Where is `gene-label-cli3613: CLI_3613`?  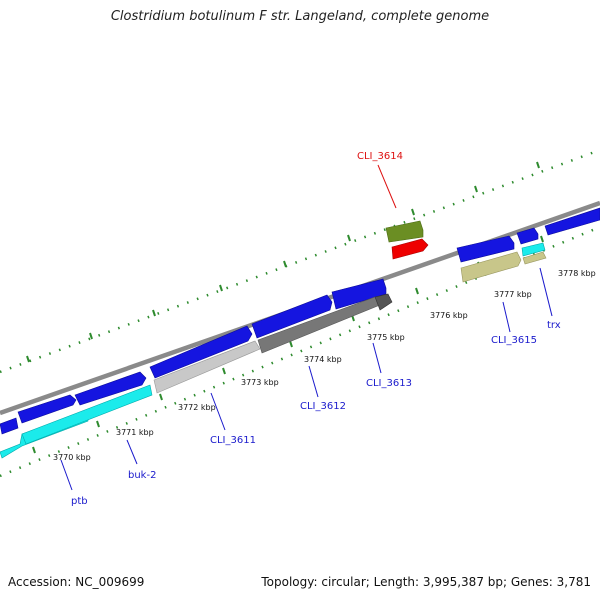
gene-label-cli3613: CLI_3613 is located at coordinates (389, 383).